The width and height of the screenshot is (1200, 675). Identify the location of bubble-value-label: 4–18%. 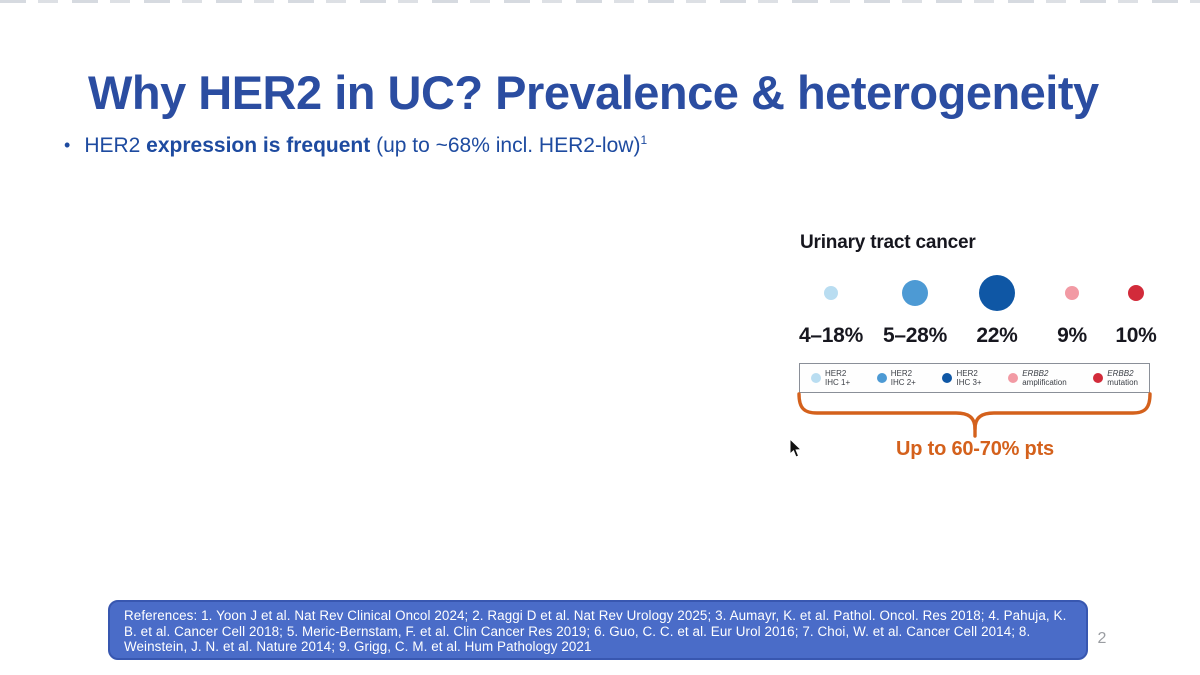
(831, 335).